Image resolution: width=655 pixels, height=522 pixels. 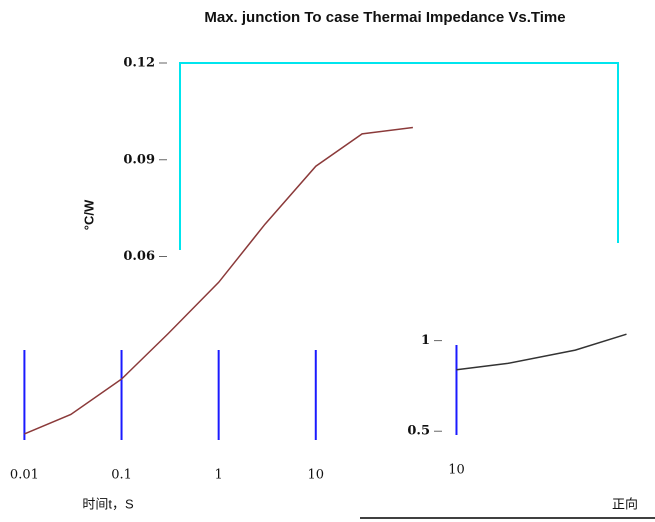 I want to click on x-tick-label: 0.1, so click(x=121, y=475).